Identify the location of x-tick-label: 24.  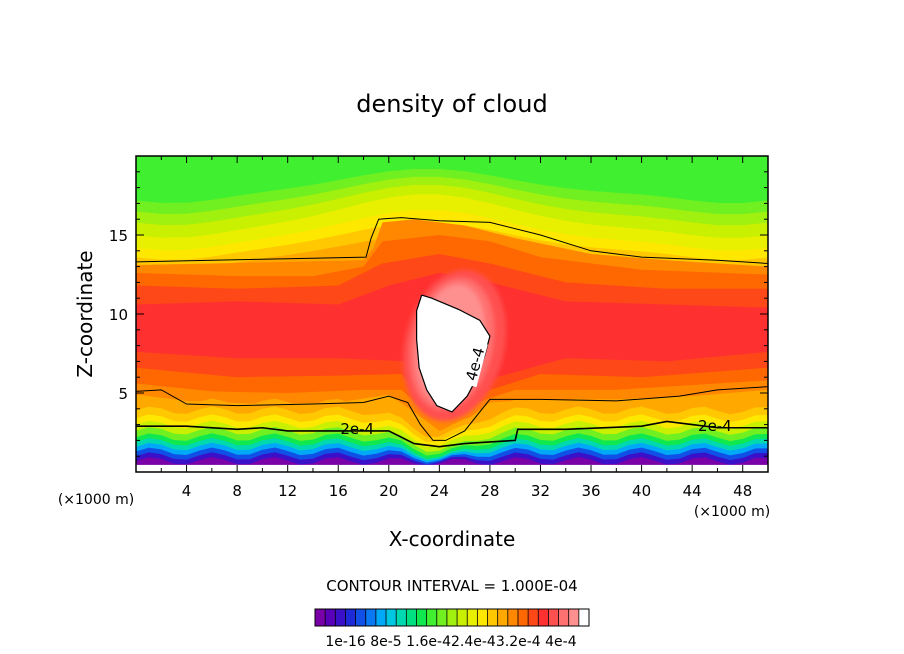
(439, 491).